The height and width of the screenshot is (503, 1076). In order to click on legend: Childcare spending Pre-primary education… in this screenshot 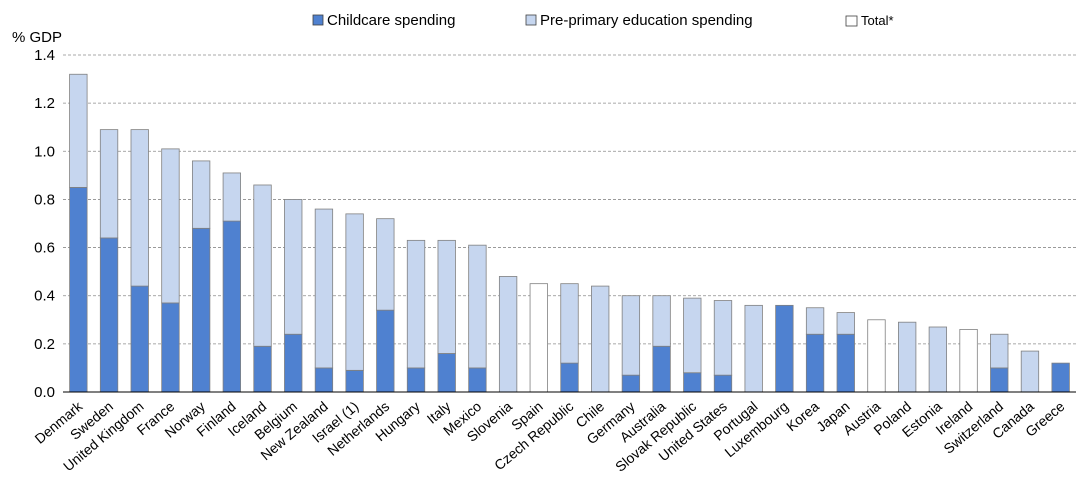, I will do `click(603, 20)`.